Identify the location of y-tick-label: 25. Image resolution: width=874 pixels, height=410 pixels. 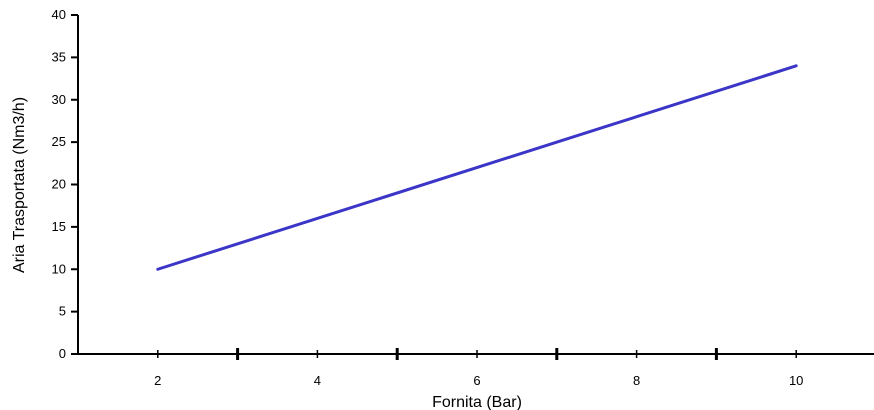
(59, 141).